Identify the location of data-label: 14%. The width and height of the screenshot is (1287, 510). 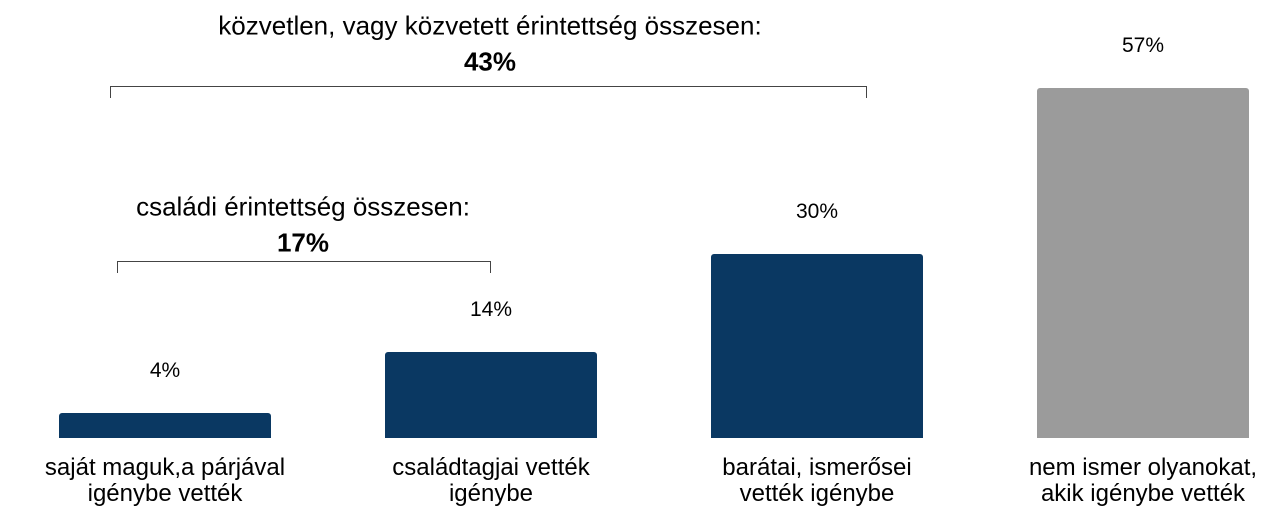
(491, 310).